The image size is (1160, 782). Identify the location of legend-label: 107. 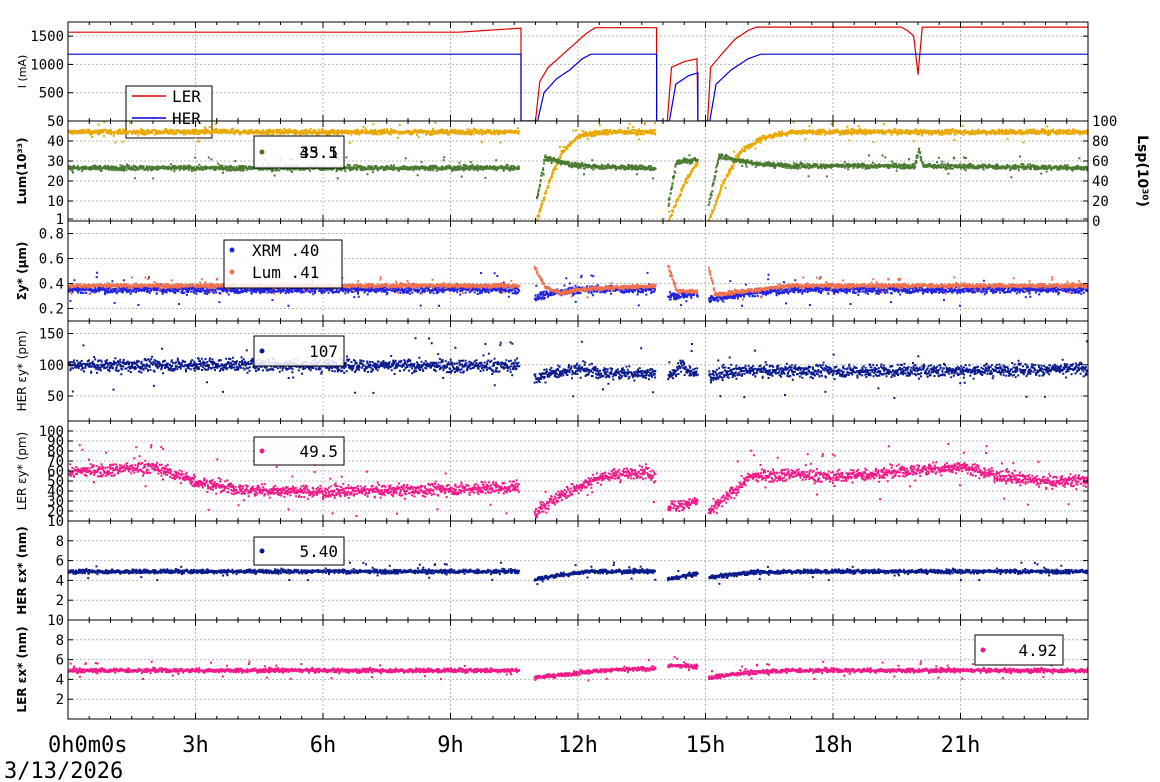
(323, 351).